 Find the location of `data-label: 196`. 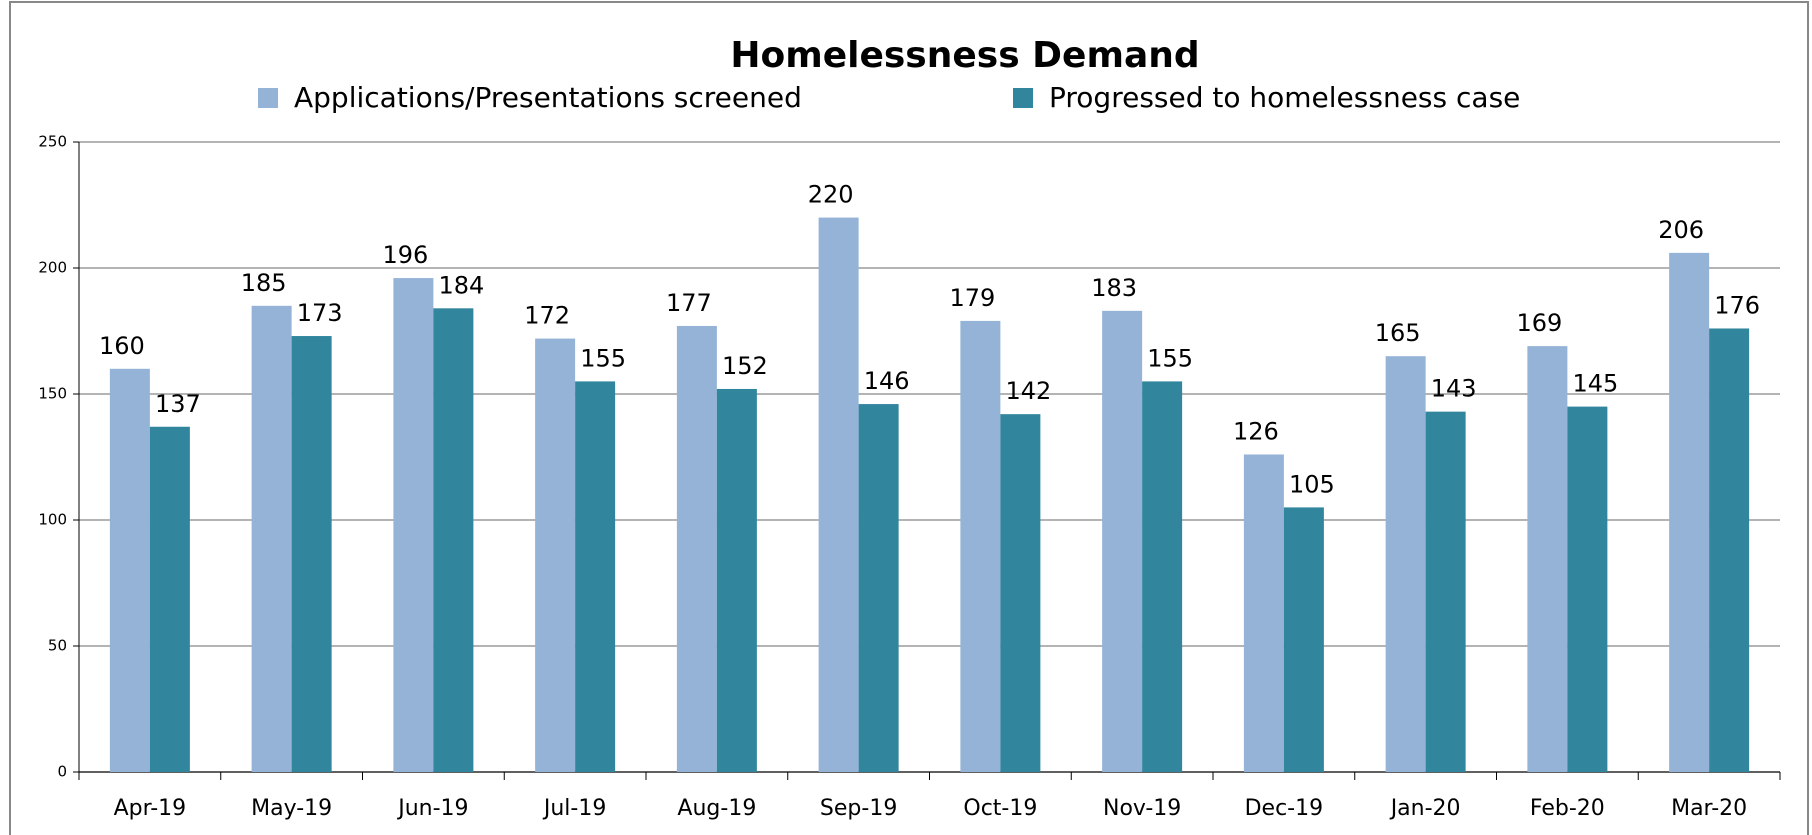

data-label: 196 is located at coordinates (405, 255).